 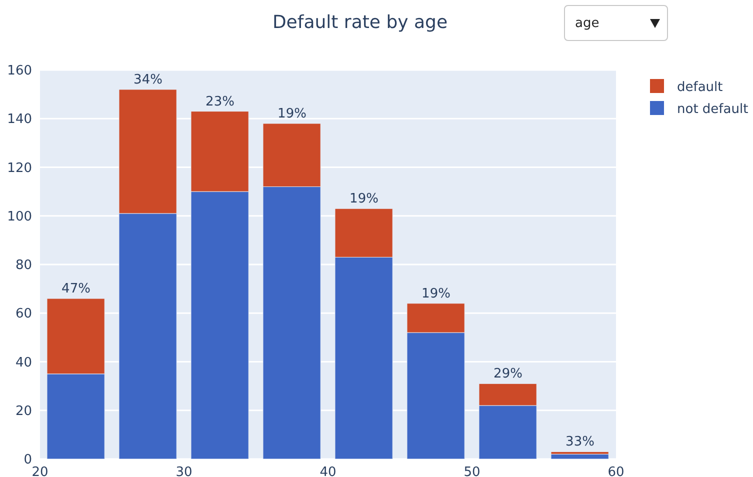 I want to click on y-tick-label: 40, so click(x=23, y=362).